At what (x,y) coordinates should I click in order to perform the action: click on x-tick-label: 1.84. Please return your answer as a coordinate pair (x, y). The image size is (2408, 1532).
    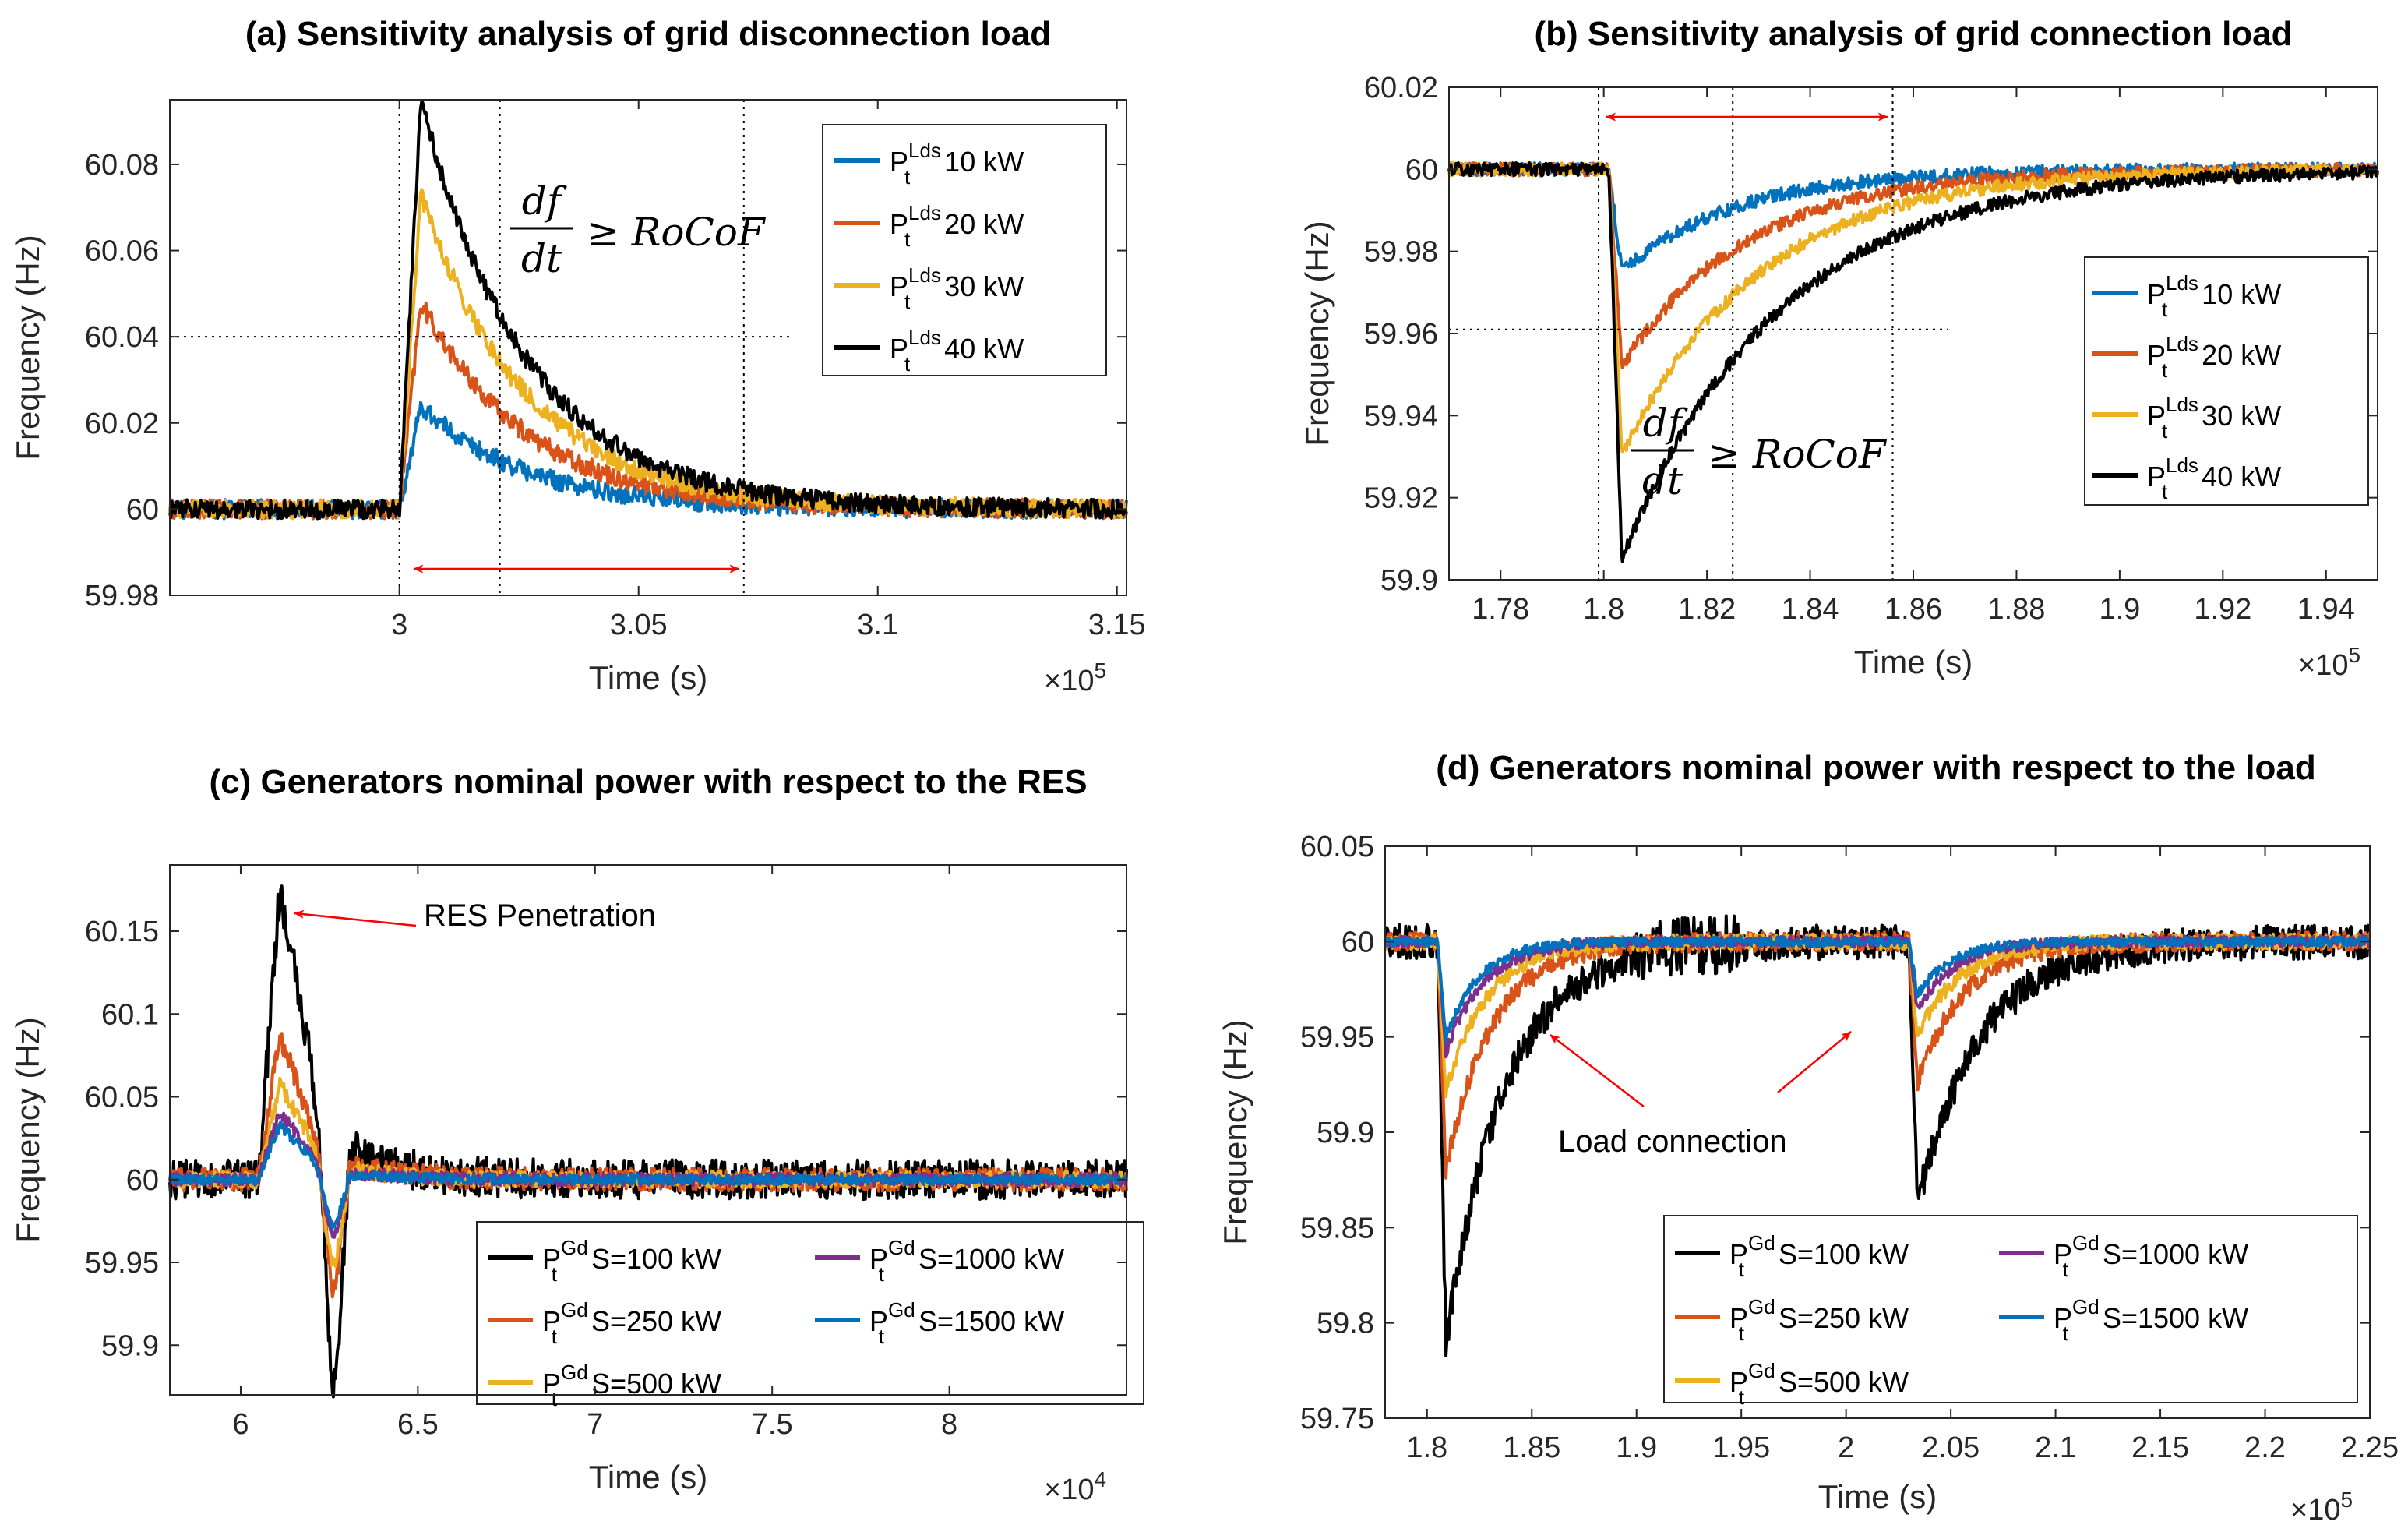
    Looking at the image, I should click on (1810, 609).